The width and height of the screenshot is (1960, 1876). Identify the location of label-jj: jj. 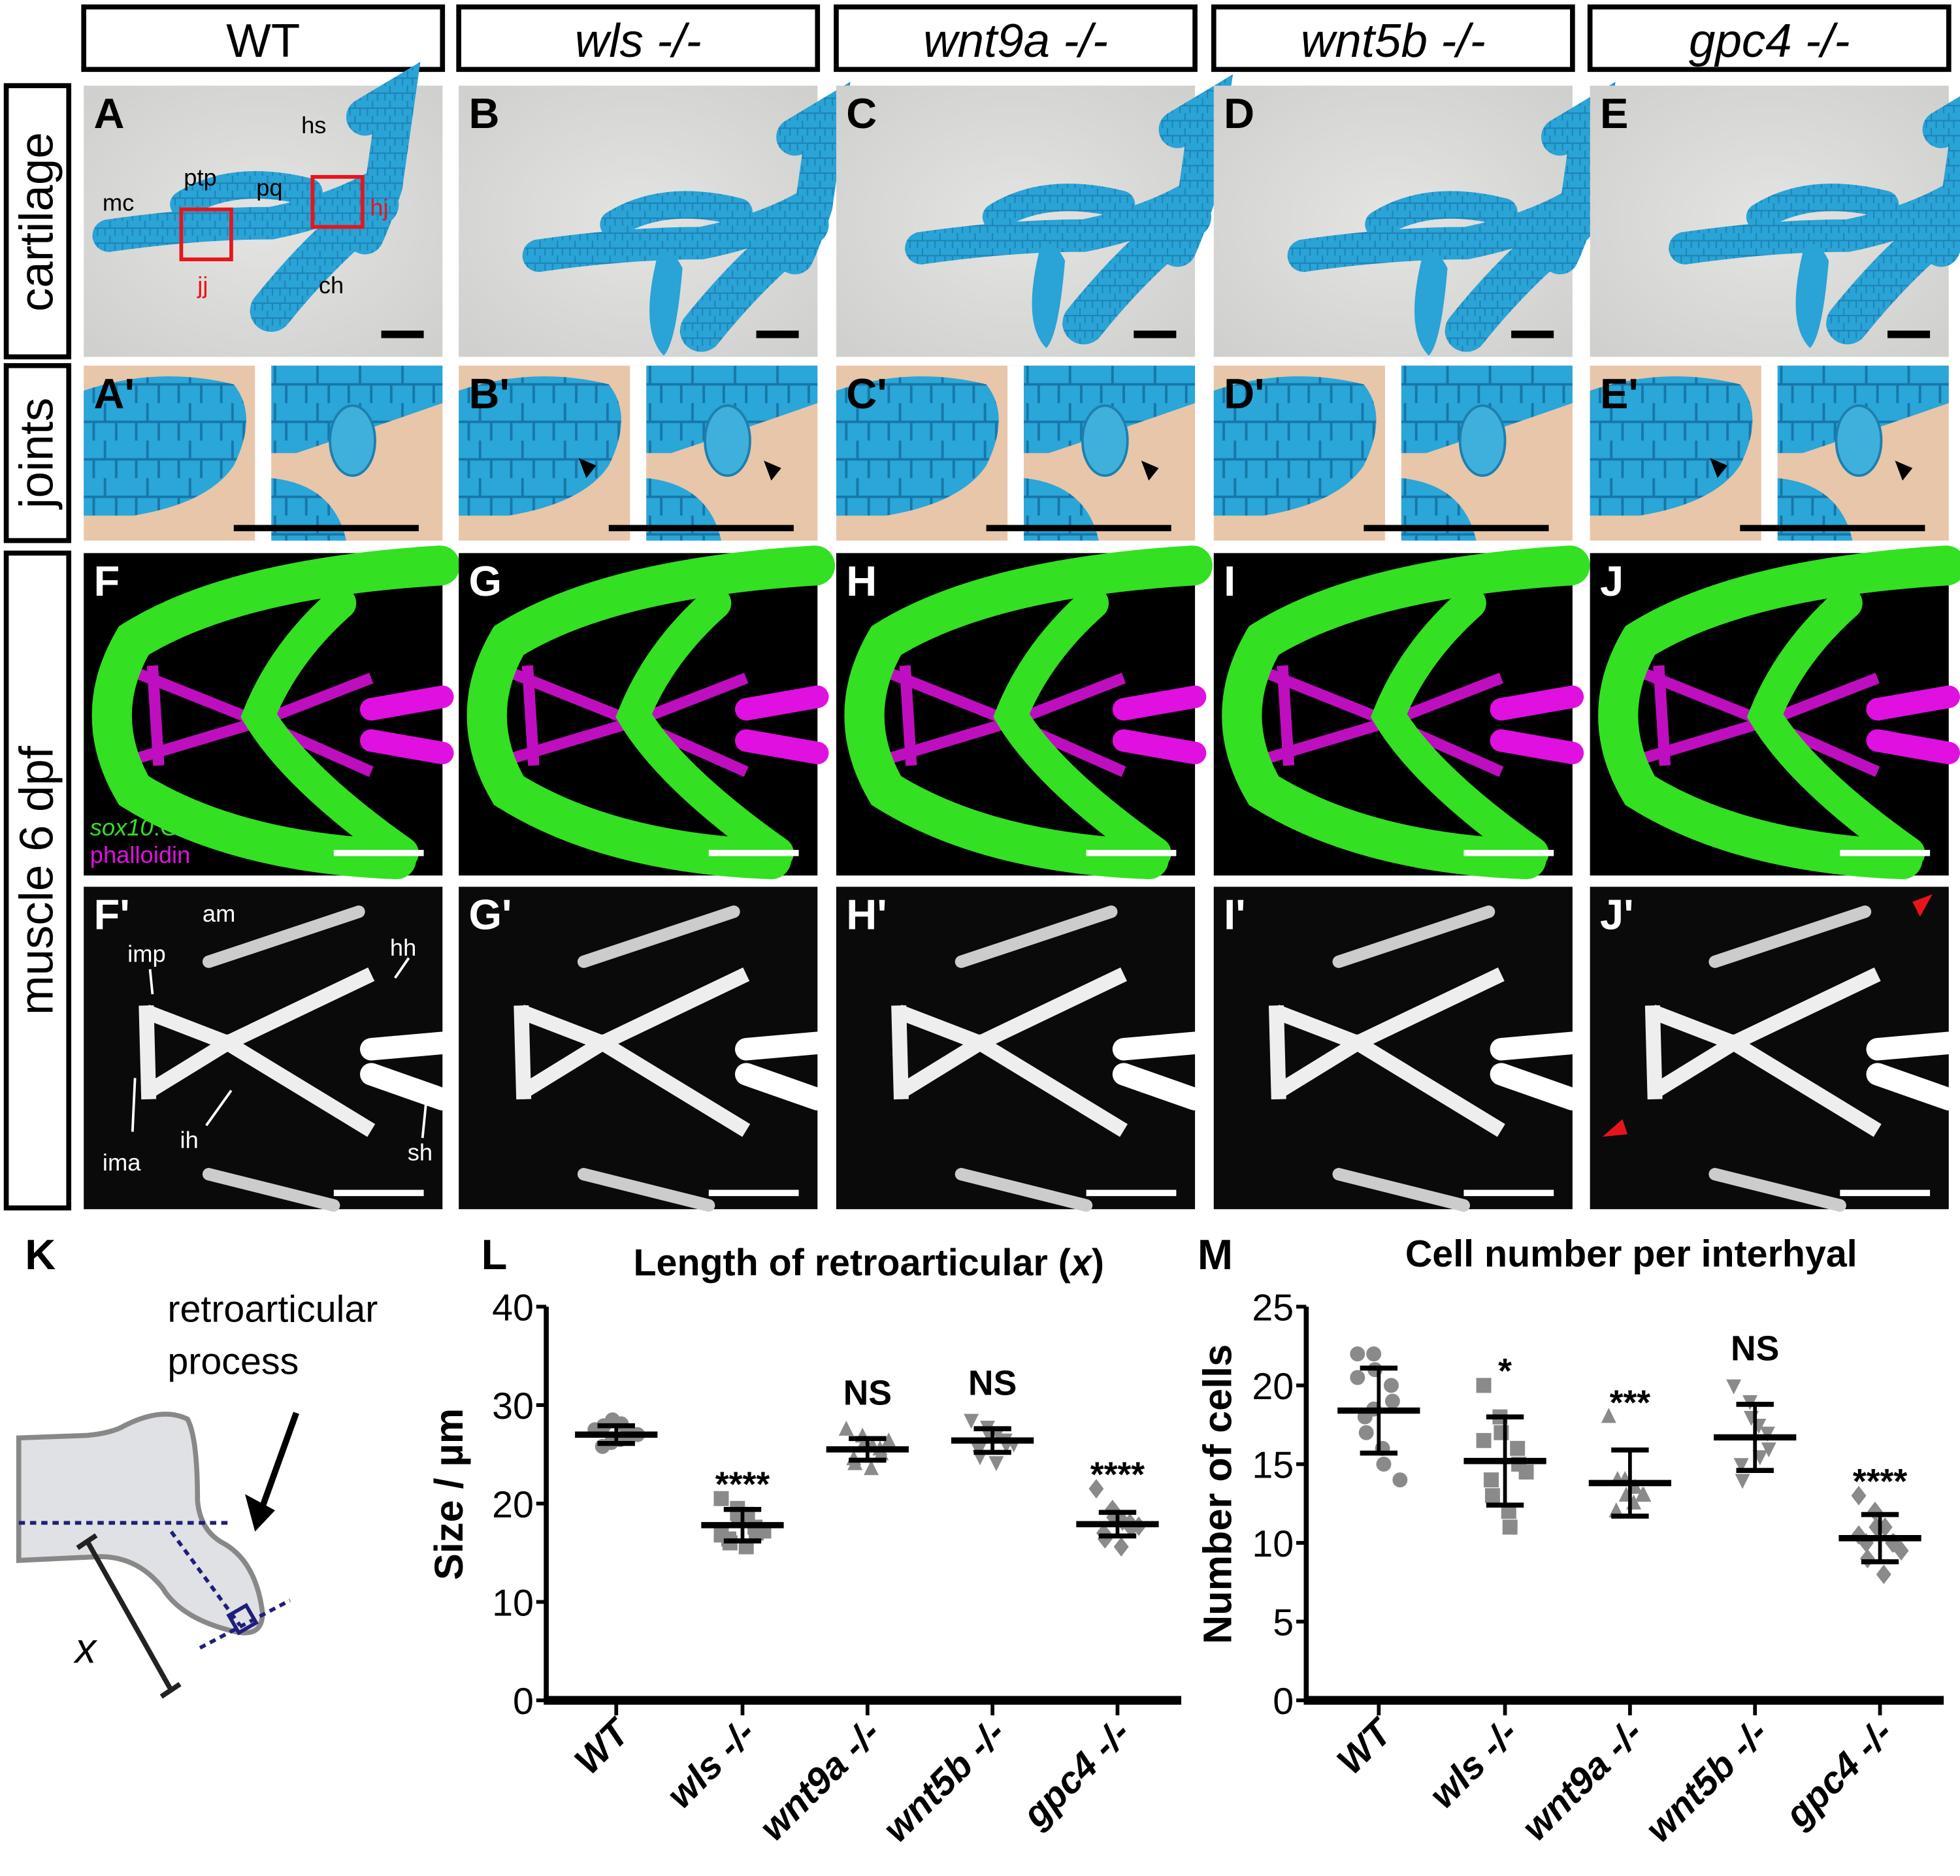
(202, 285).